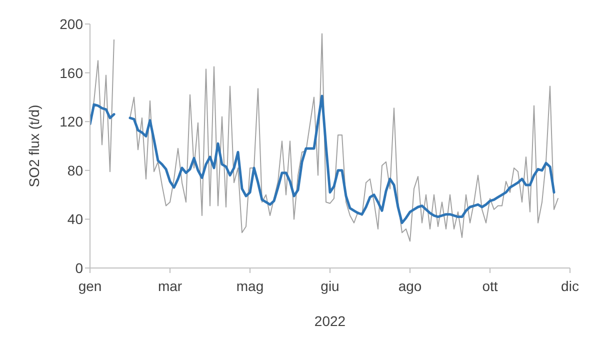 This screenshot has height=340, width=600. What do you see at coordinates (72, 72) in the screenshot?
I see `y-tick-label: 160` at bounding box center [72, 72].